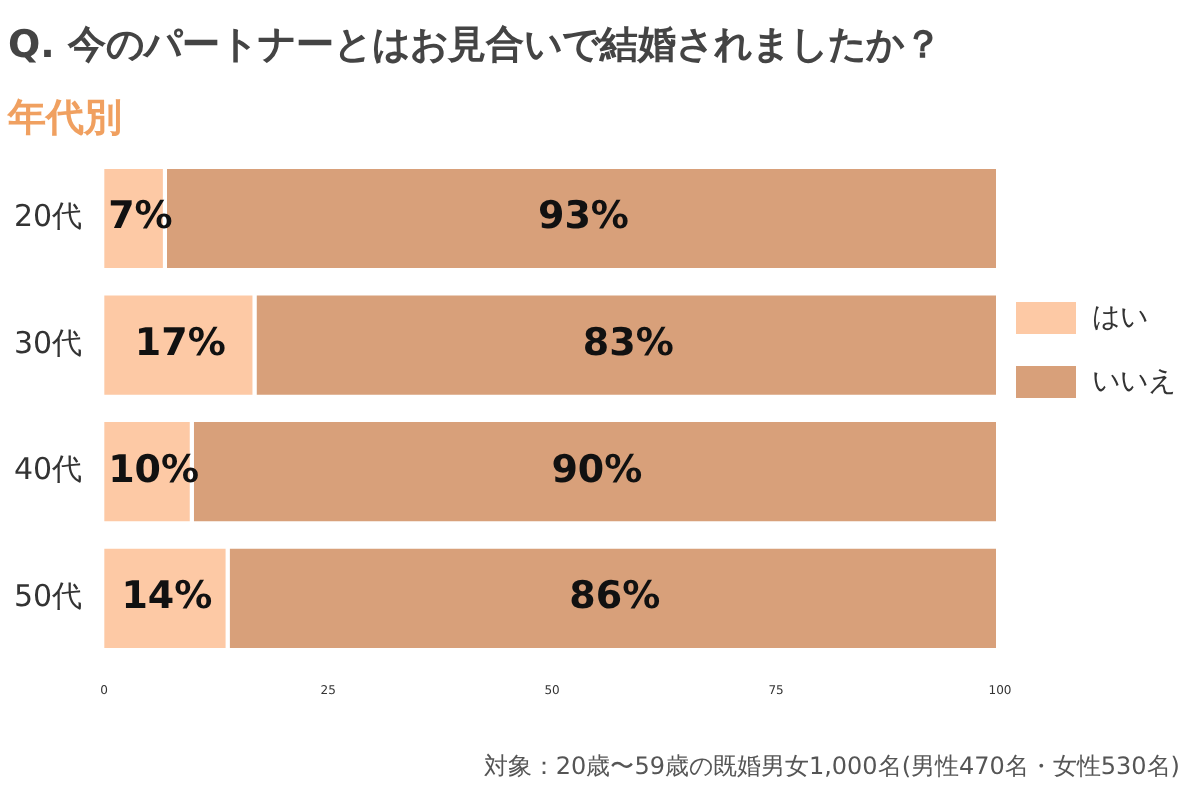 This screenshot has width=1200, height=800. I want to click on data-label: 10%, so click(154, 469).